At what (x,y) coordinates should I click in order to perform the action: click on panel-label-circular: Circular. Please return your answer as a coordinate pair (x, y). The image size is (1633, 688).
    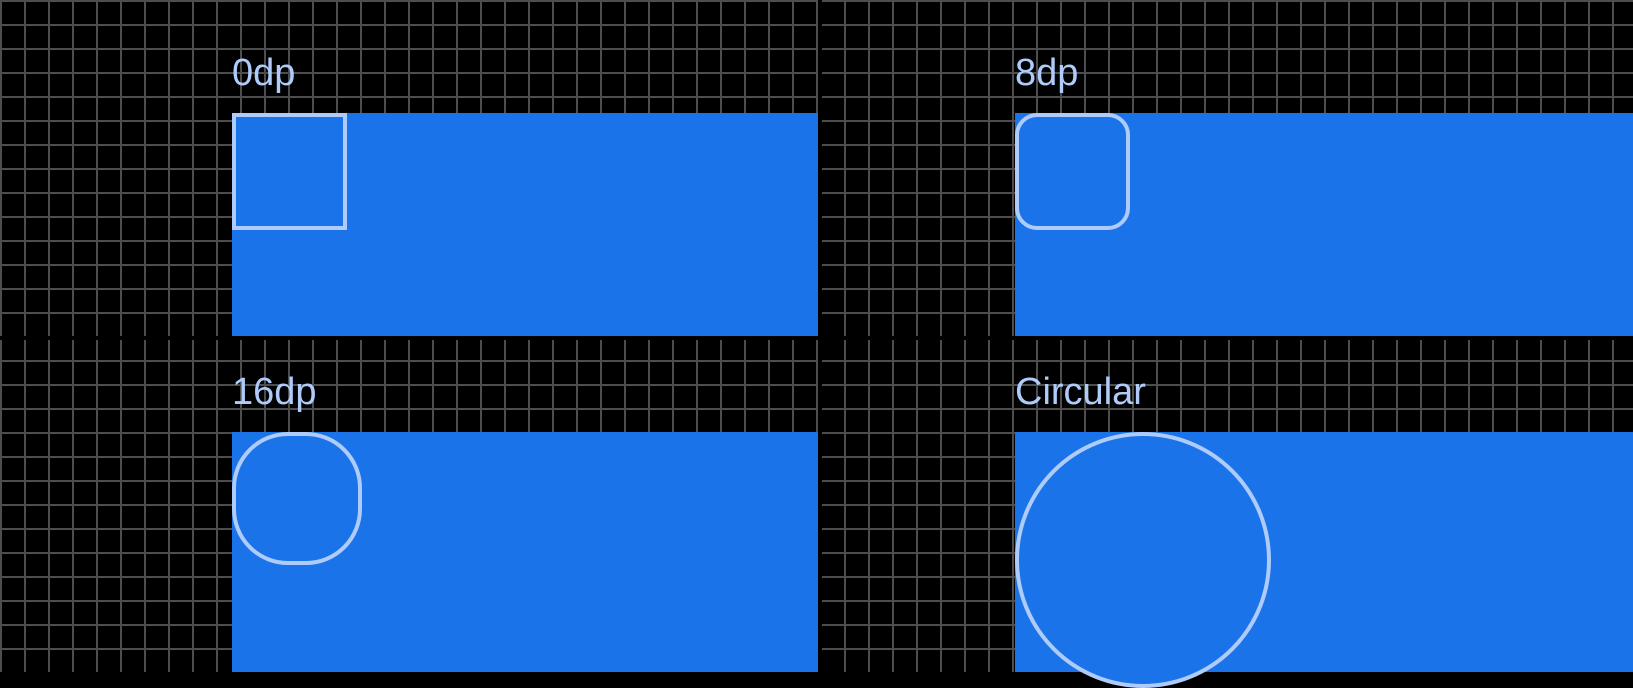
    Looking at the image, I should click on (1080, 392).